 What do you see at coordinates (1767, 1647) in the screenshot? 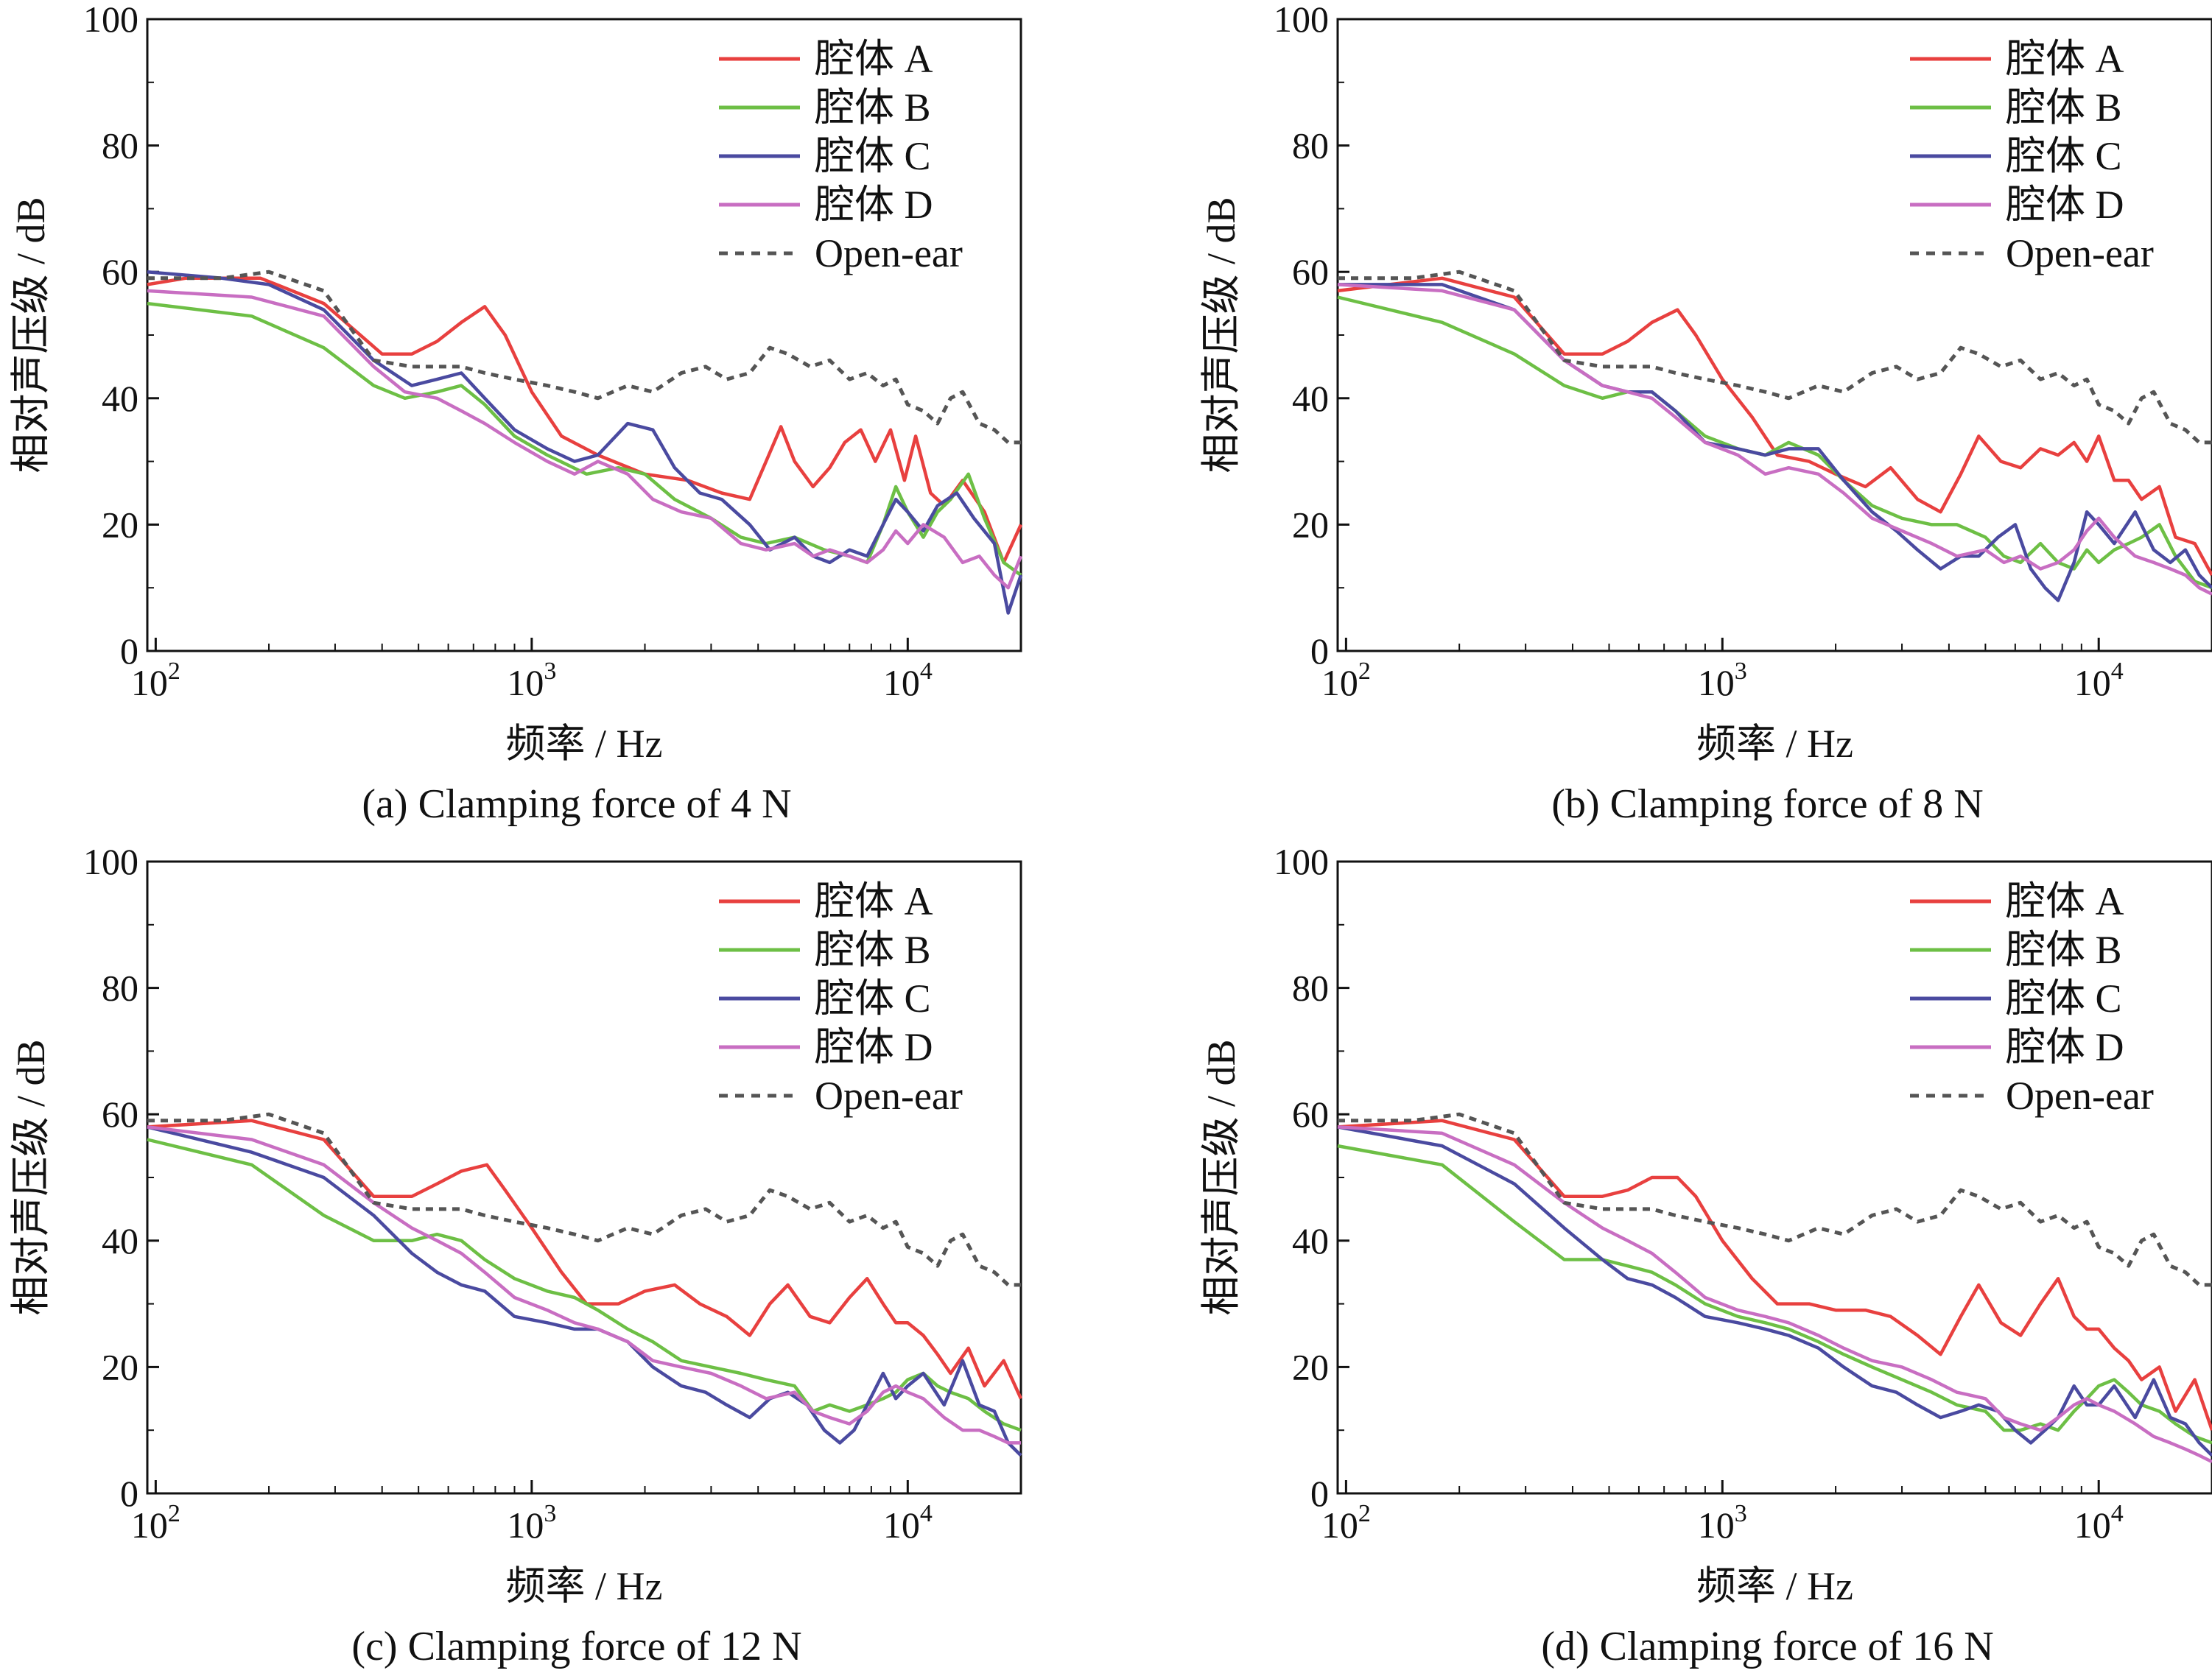
I see `panel-caption: (d) Clamping force of 16 N` at bounding box center [1767, 1647].